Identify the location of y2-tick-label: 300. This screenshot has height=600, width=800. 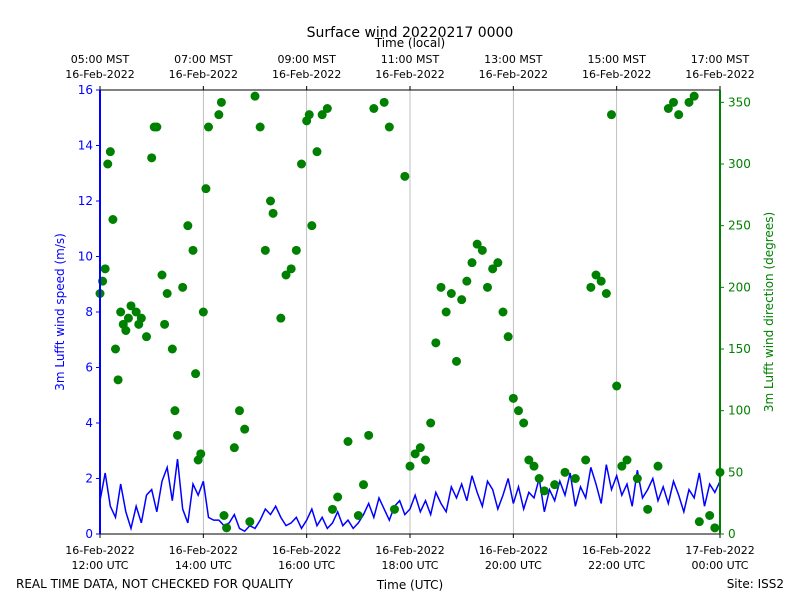
(739, 164).